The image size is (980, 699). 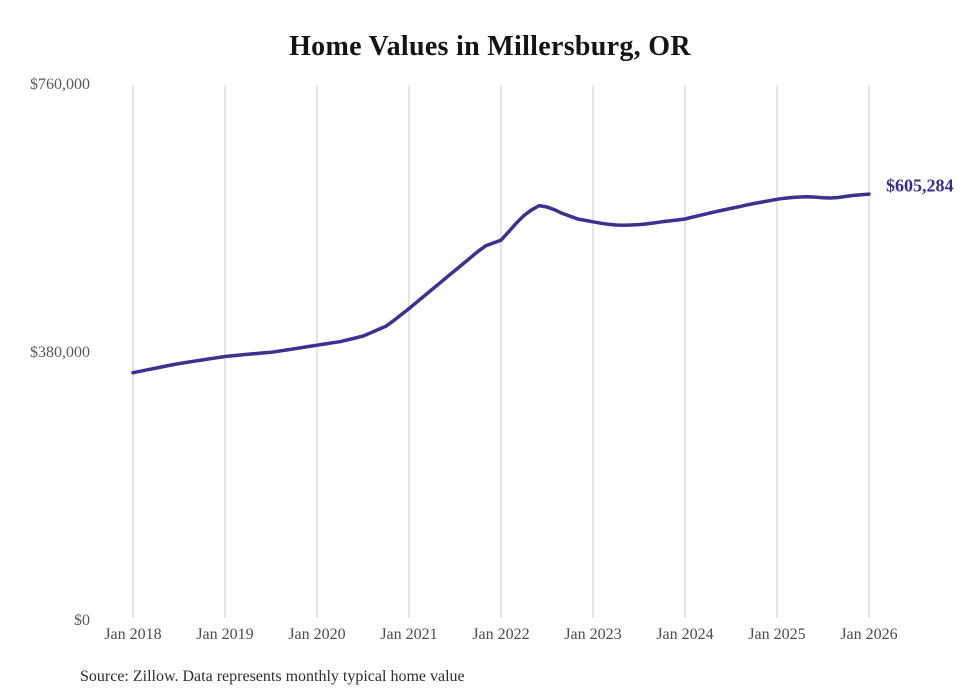 I want to click on x-tick-label: Jan 2019, so click(x=225, y=634).